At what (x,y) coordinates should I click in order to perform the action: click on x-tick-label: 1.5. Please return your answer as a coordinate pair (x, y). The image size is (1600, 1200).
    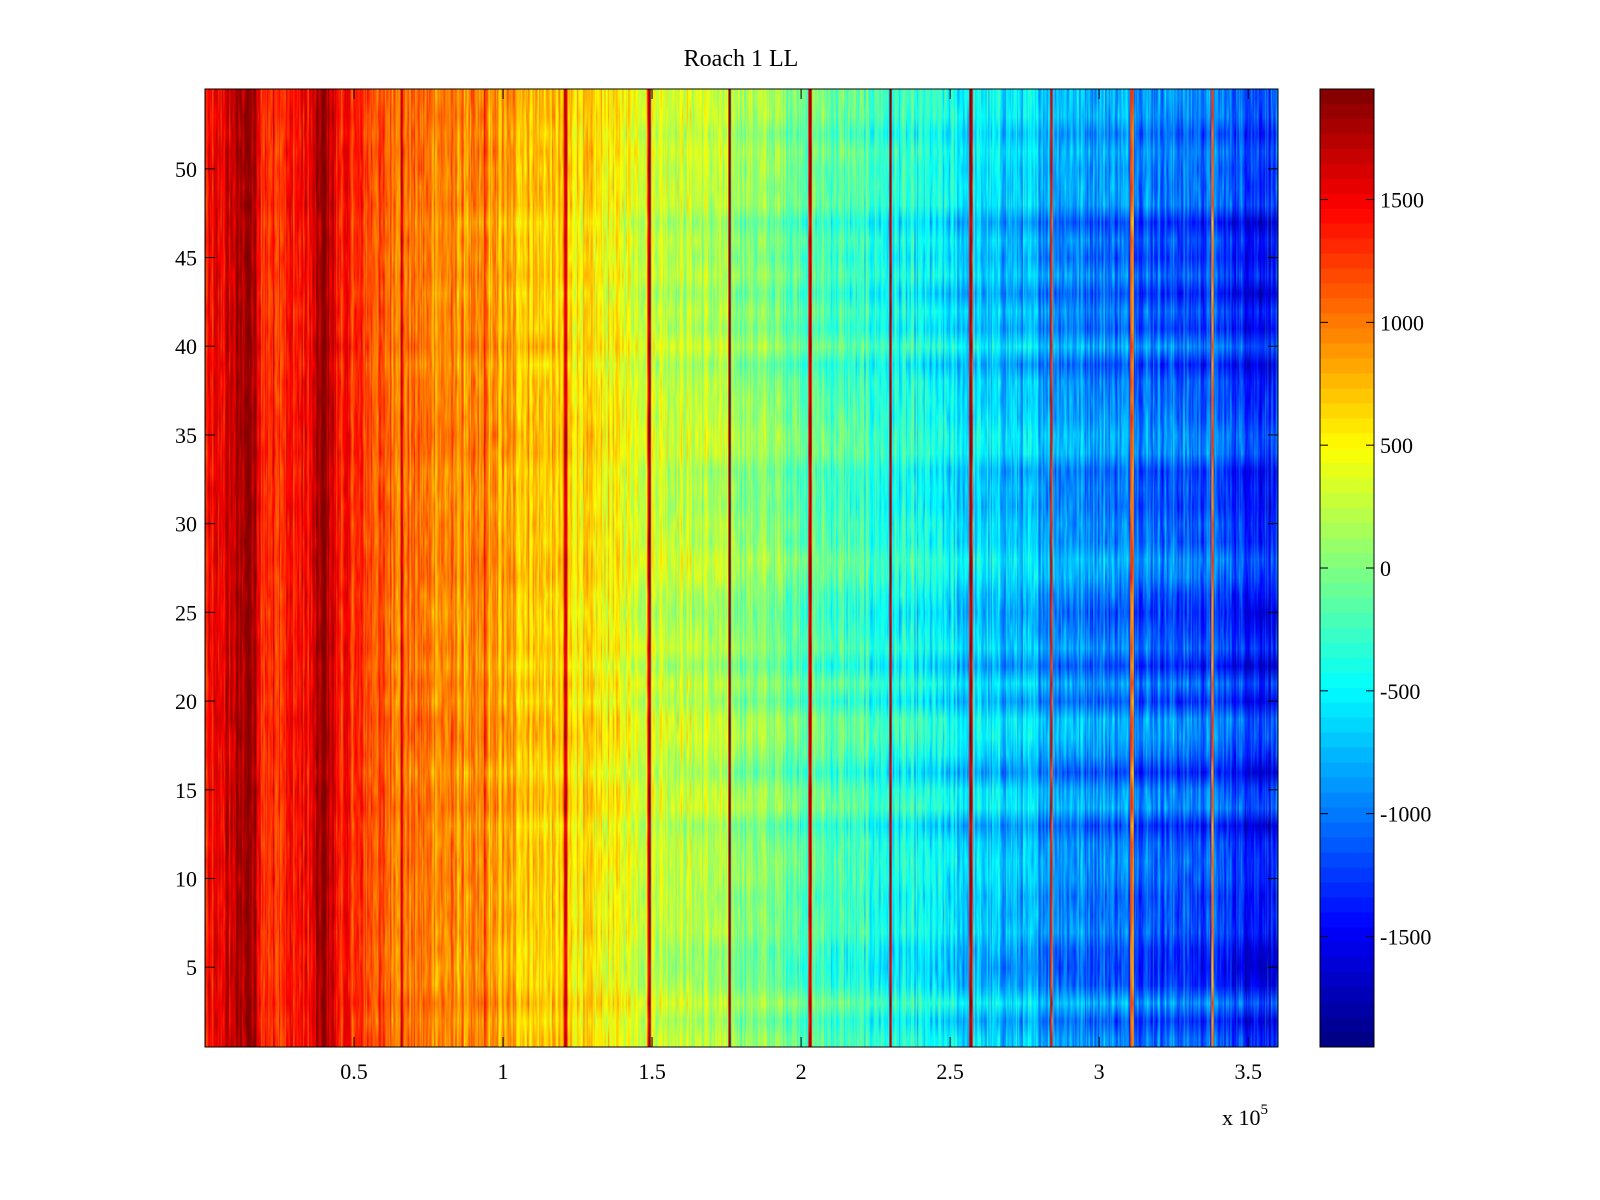
    Looking at the image, I should click on (652, 1071).